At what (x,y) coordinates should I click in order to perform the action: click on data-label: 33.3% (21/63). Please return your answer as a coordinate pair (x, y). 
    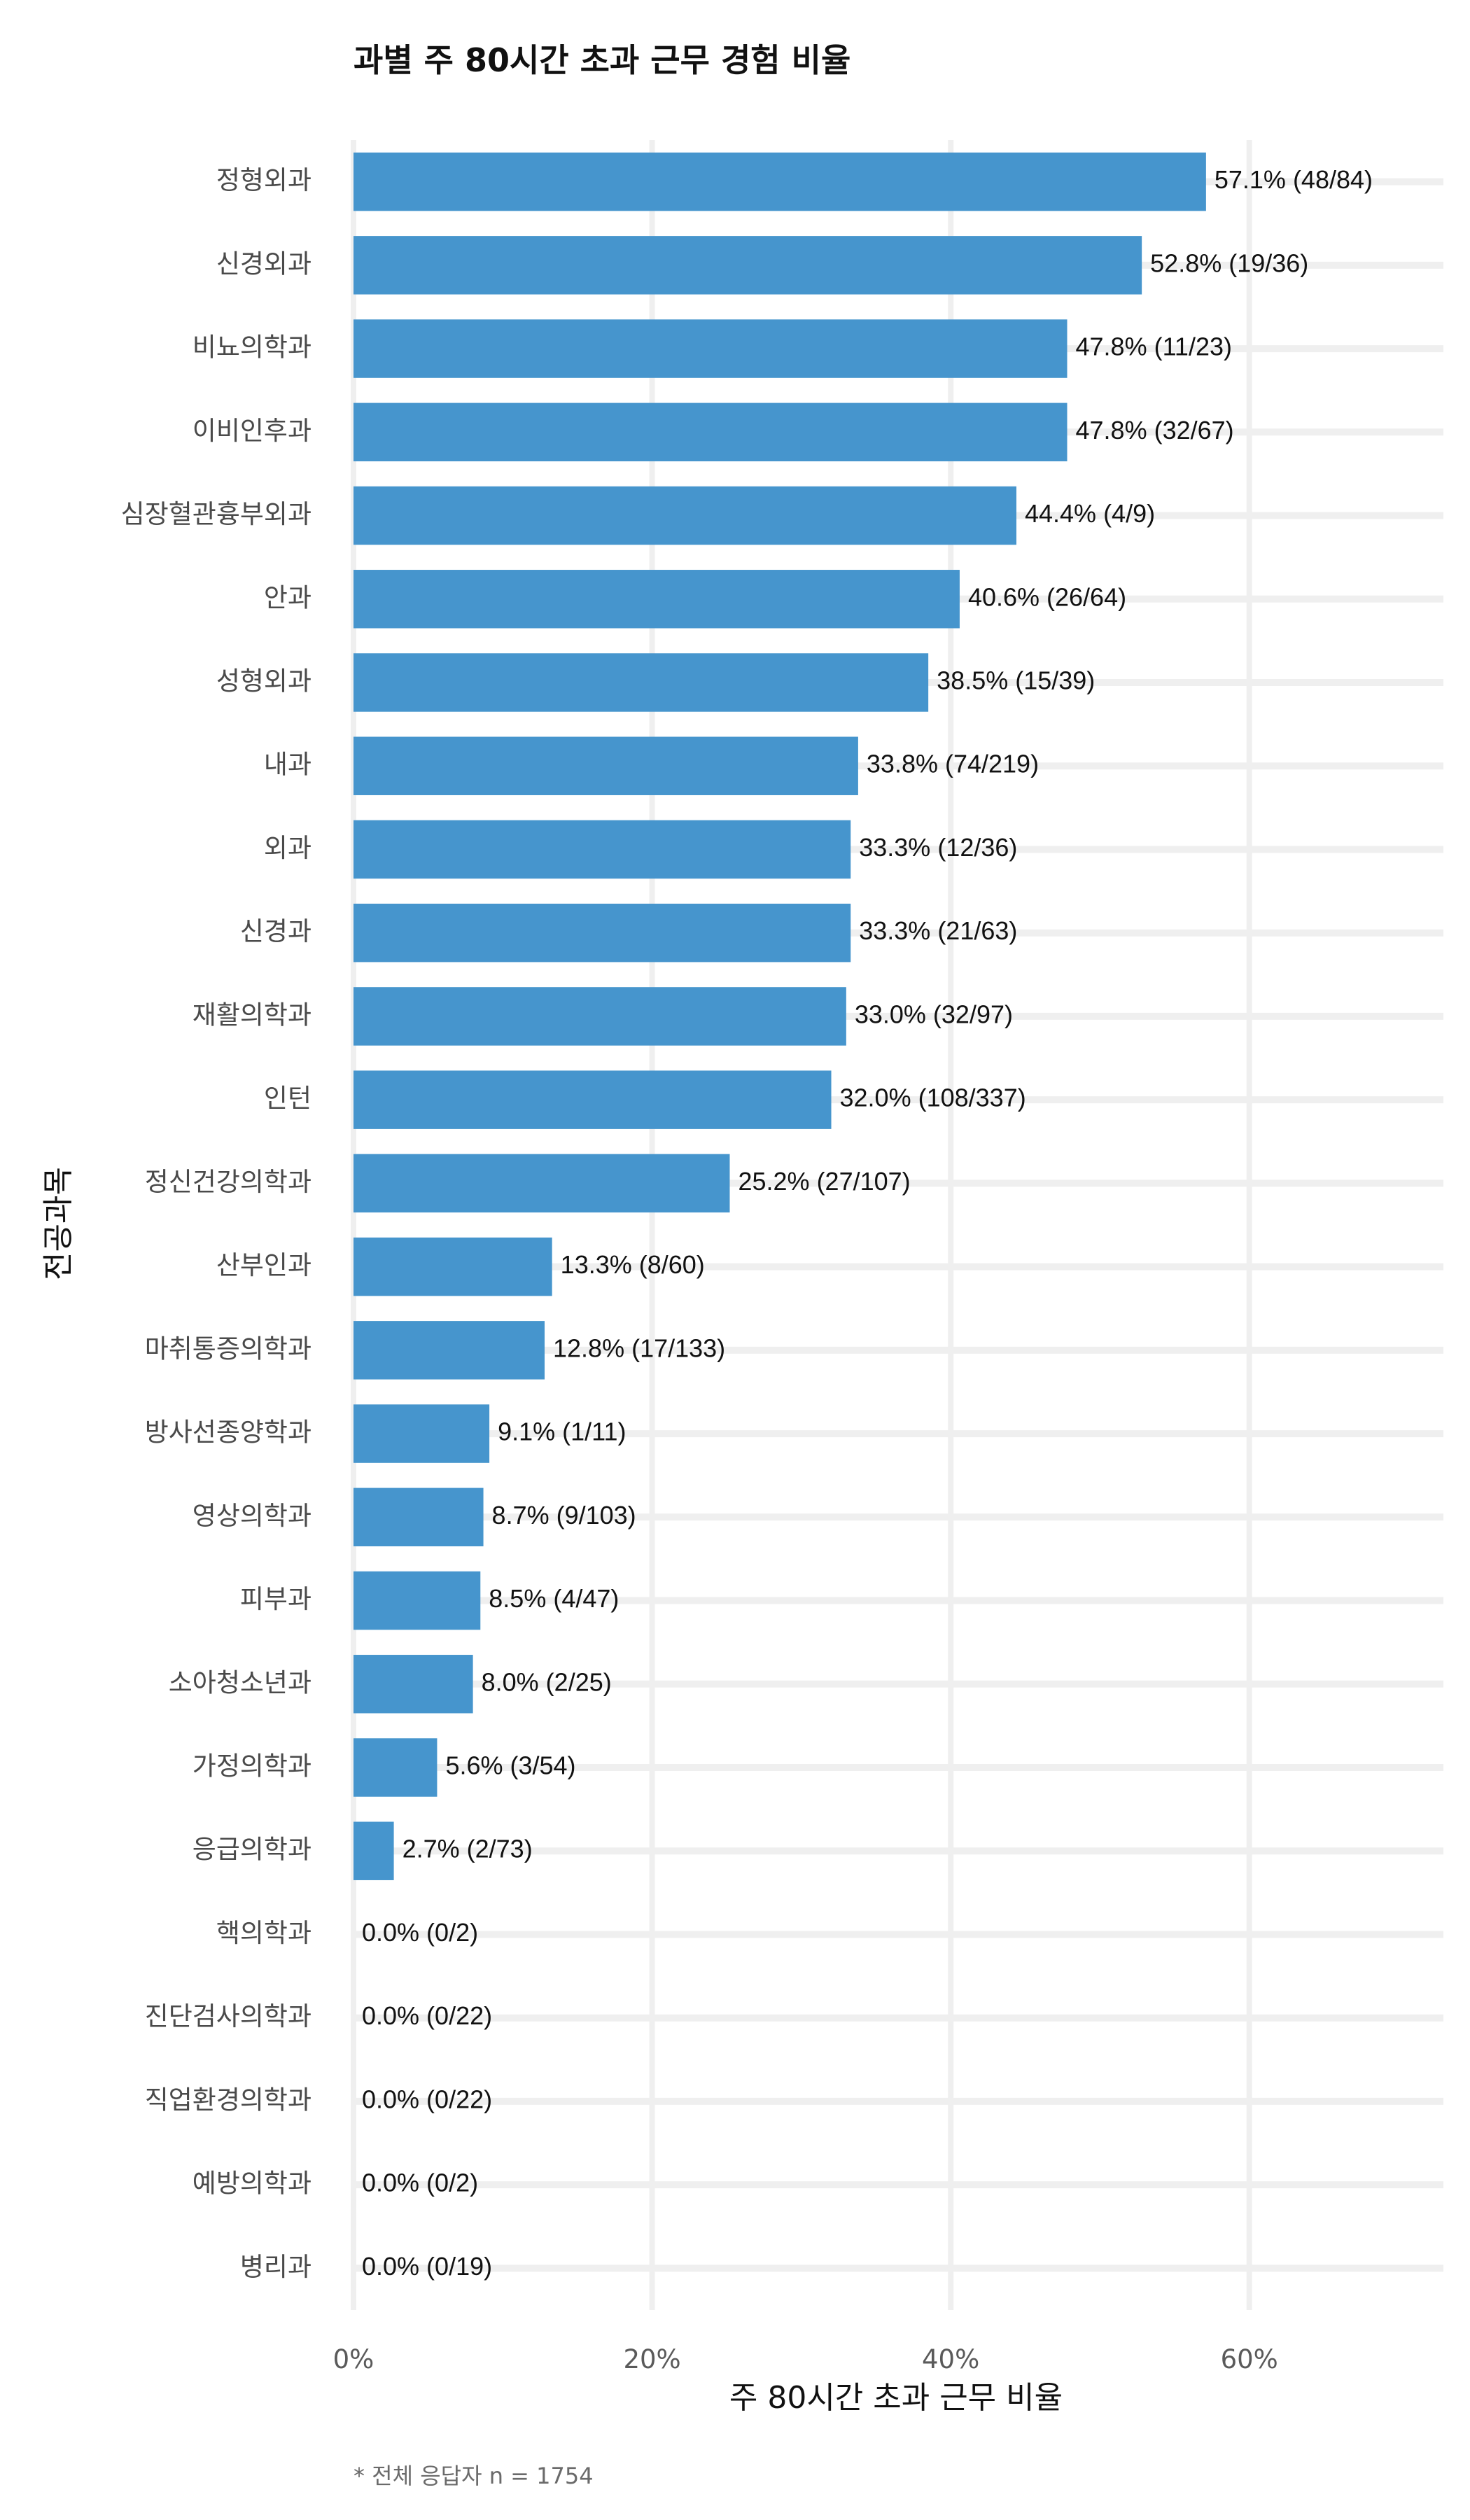
    Looking at the image, I should click on (938, 930).